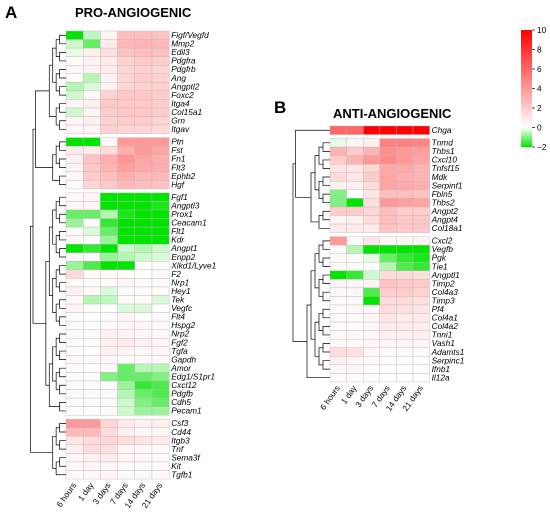  What do you see at coordinates (178, 159) in the screenshot?
I see `gene-label: Fn1` at bounding box center [178, 159].